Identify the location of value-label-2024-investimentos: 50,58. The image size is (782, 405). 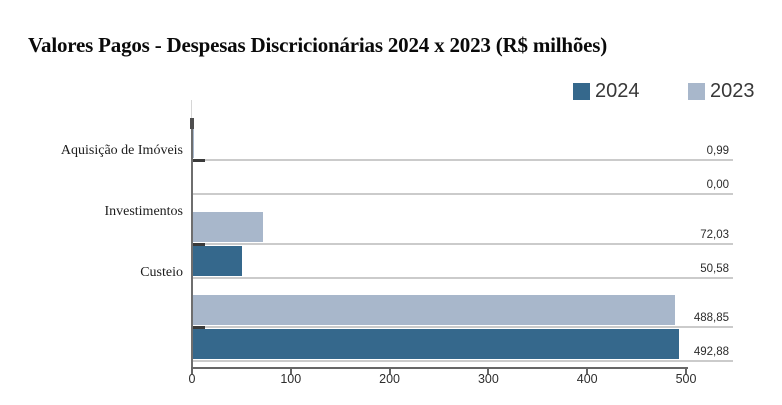
(714, 269).